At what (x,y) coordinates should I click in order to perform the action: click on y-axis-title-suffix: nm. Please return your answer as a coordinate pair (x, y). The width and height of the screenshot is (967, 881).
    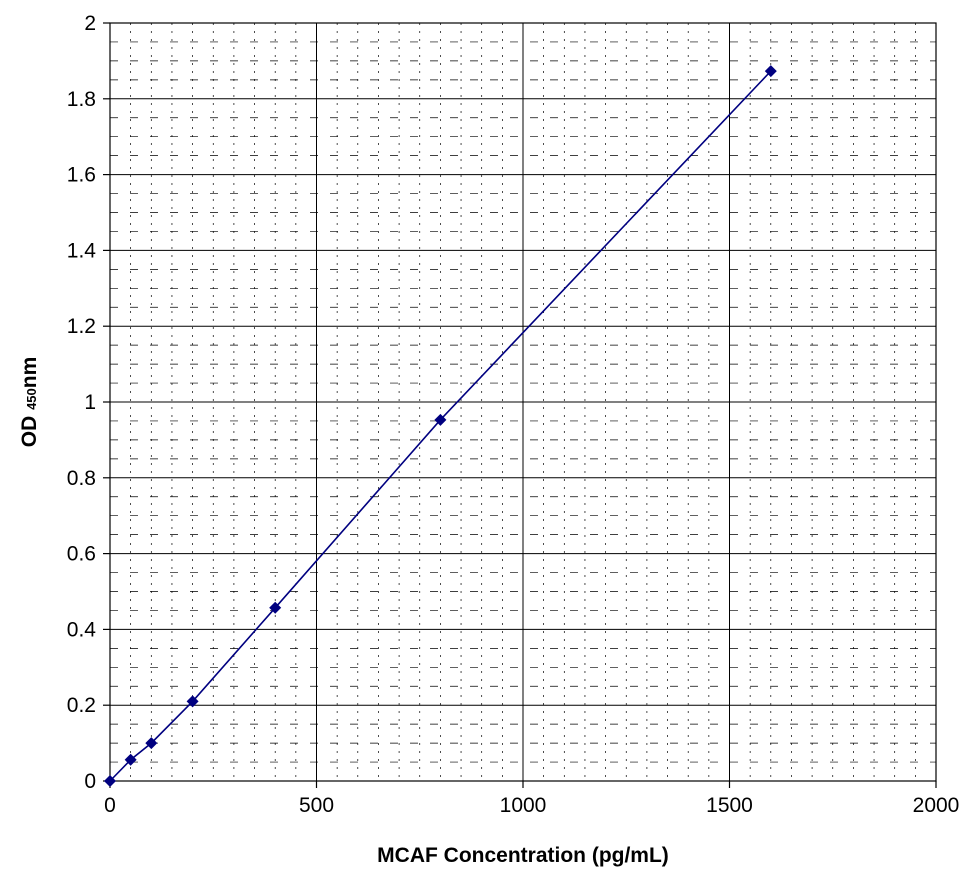
    Looking at the image, I should click on (29, 373).